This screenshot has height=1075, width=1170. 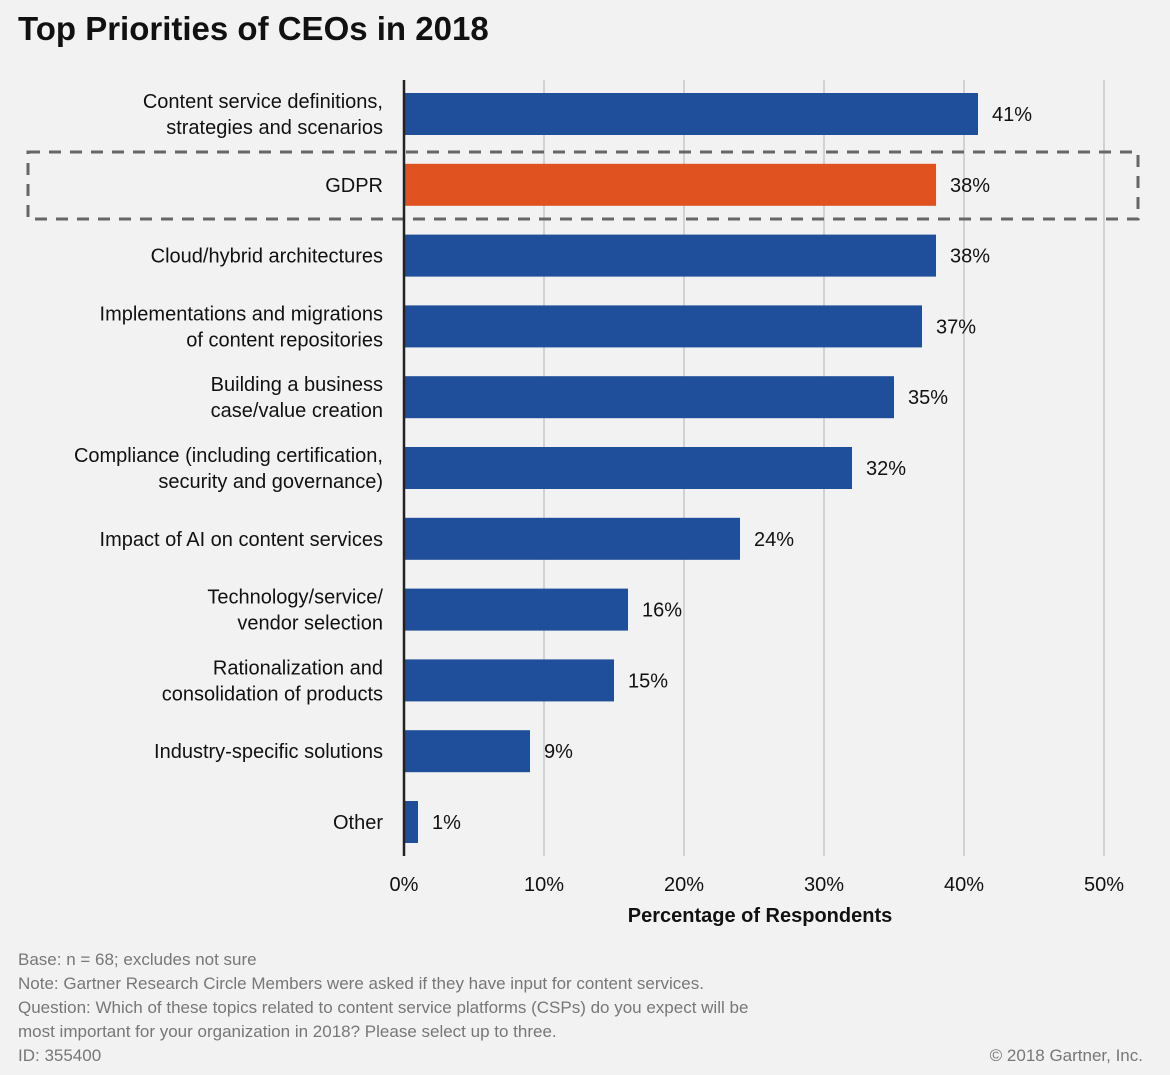 I want to click on footer-line: Base: n = 68; excludes not sure, so click(x=137, y=959).